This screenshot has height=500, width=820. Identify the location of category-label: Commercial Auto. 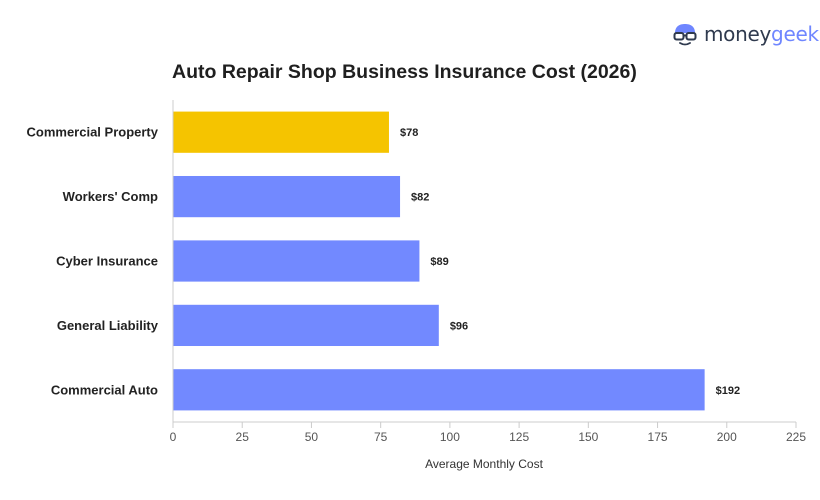
(104, 389).